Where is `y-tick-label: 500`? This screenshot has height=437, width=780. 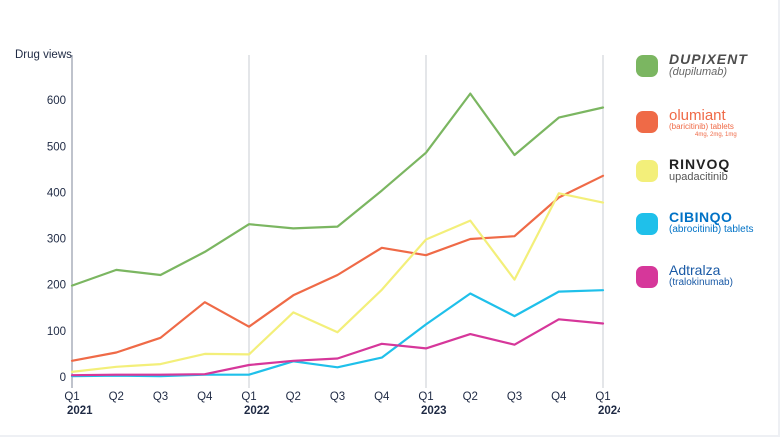 y-tick-label: 500 is located at coordinates (56, 147).